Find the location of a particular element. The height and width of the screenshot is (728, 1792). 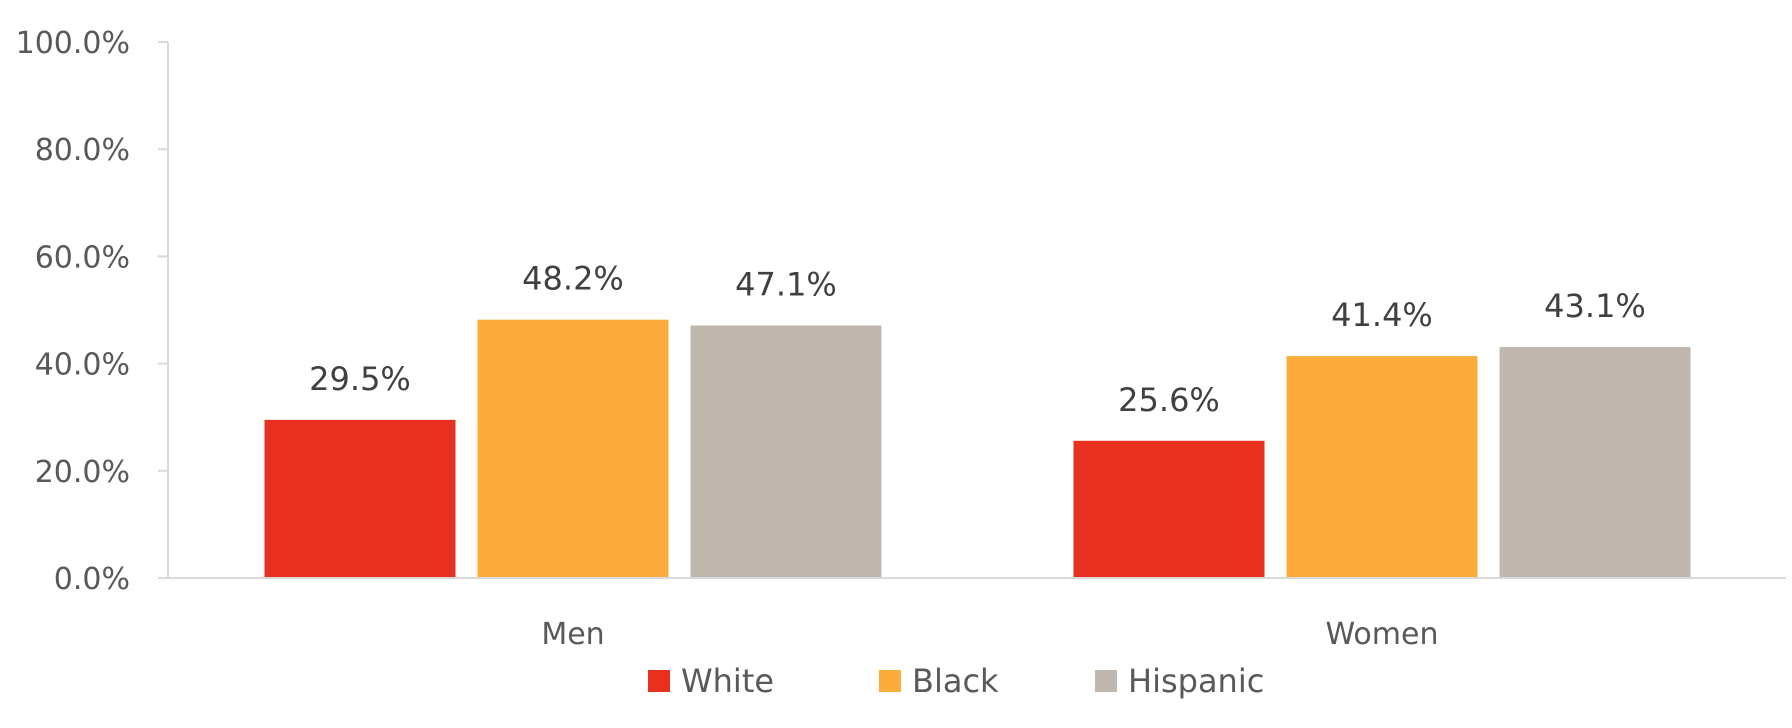

legend-swatch-hispanic is located at coordinates (1106, 681).